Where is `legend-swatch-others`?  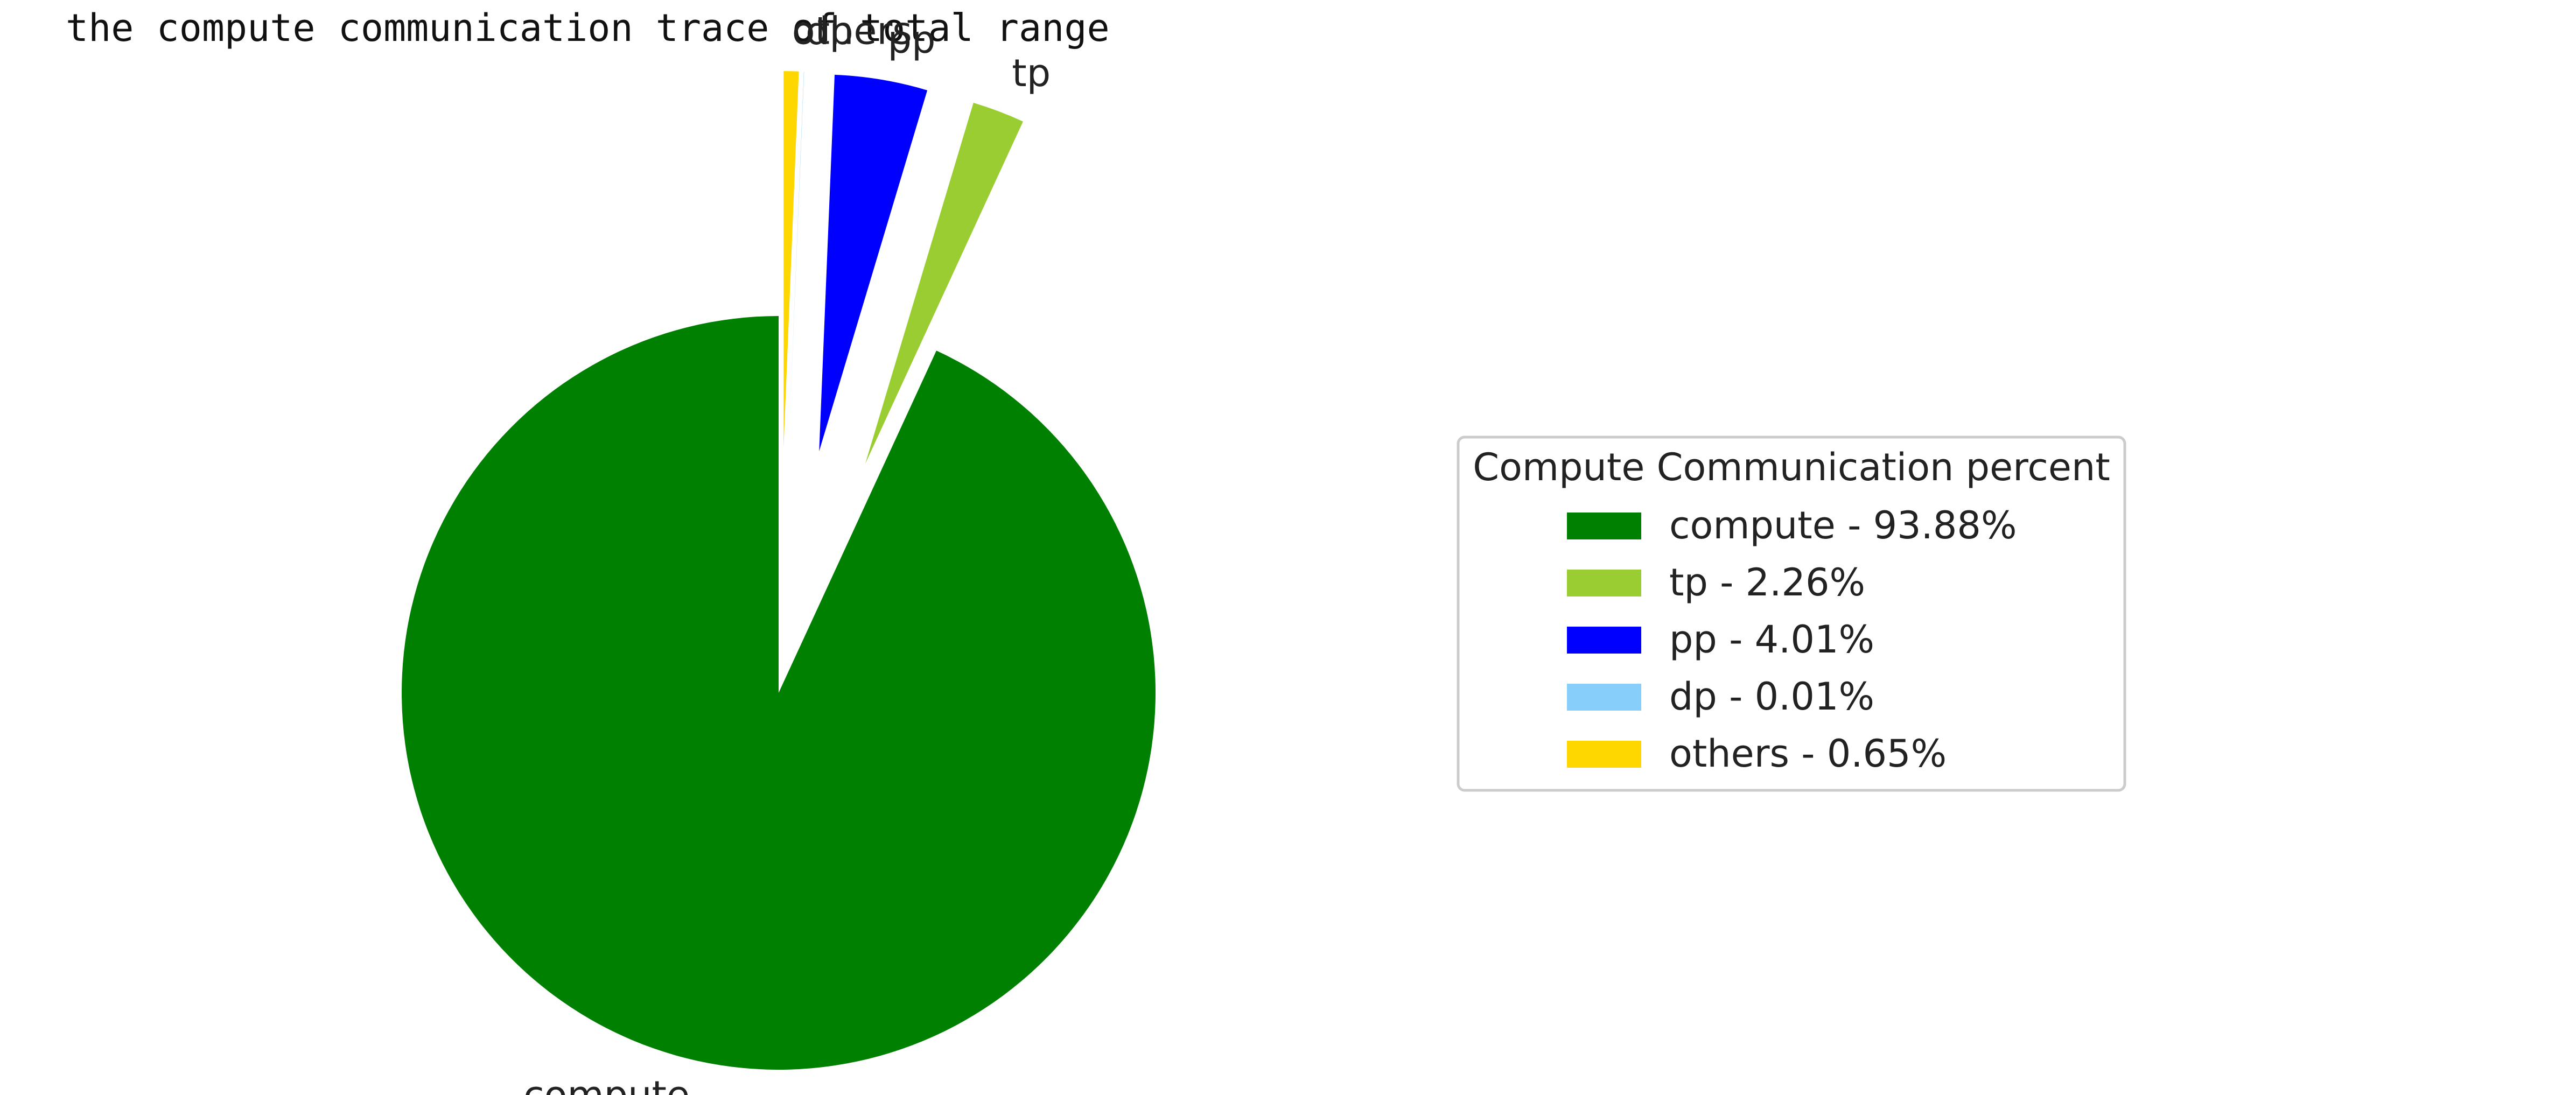
legend-swatch-others is located at coordinates (1604, 754).